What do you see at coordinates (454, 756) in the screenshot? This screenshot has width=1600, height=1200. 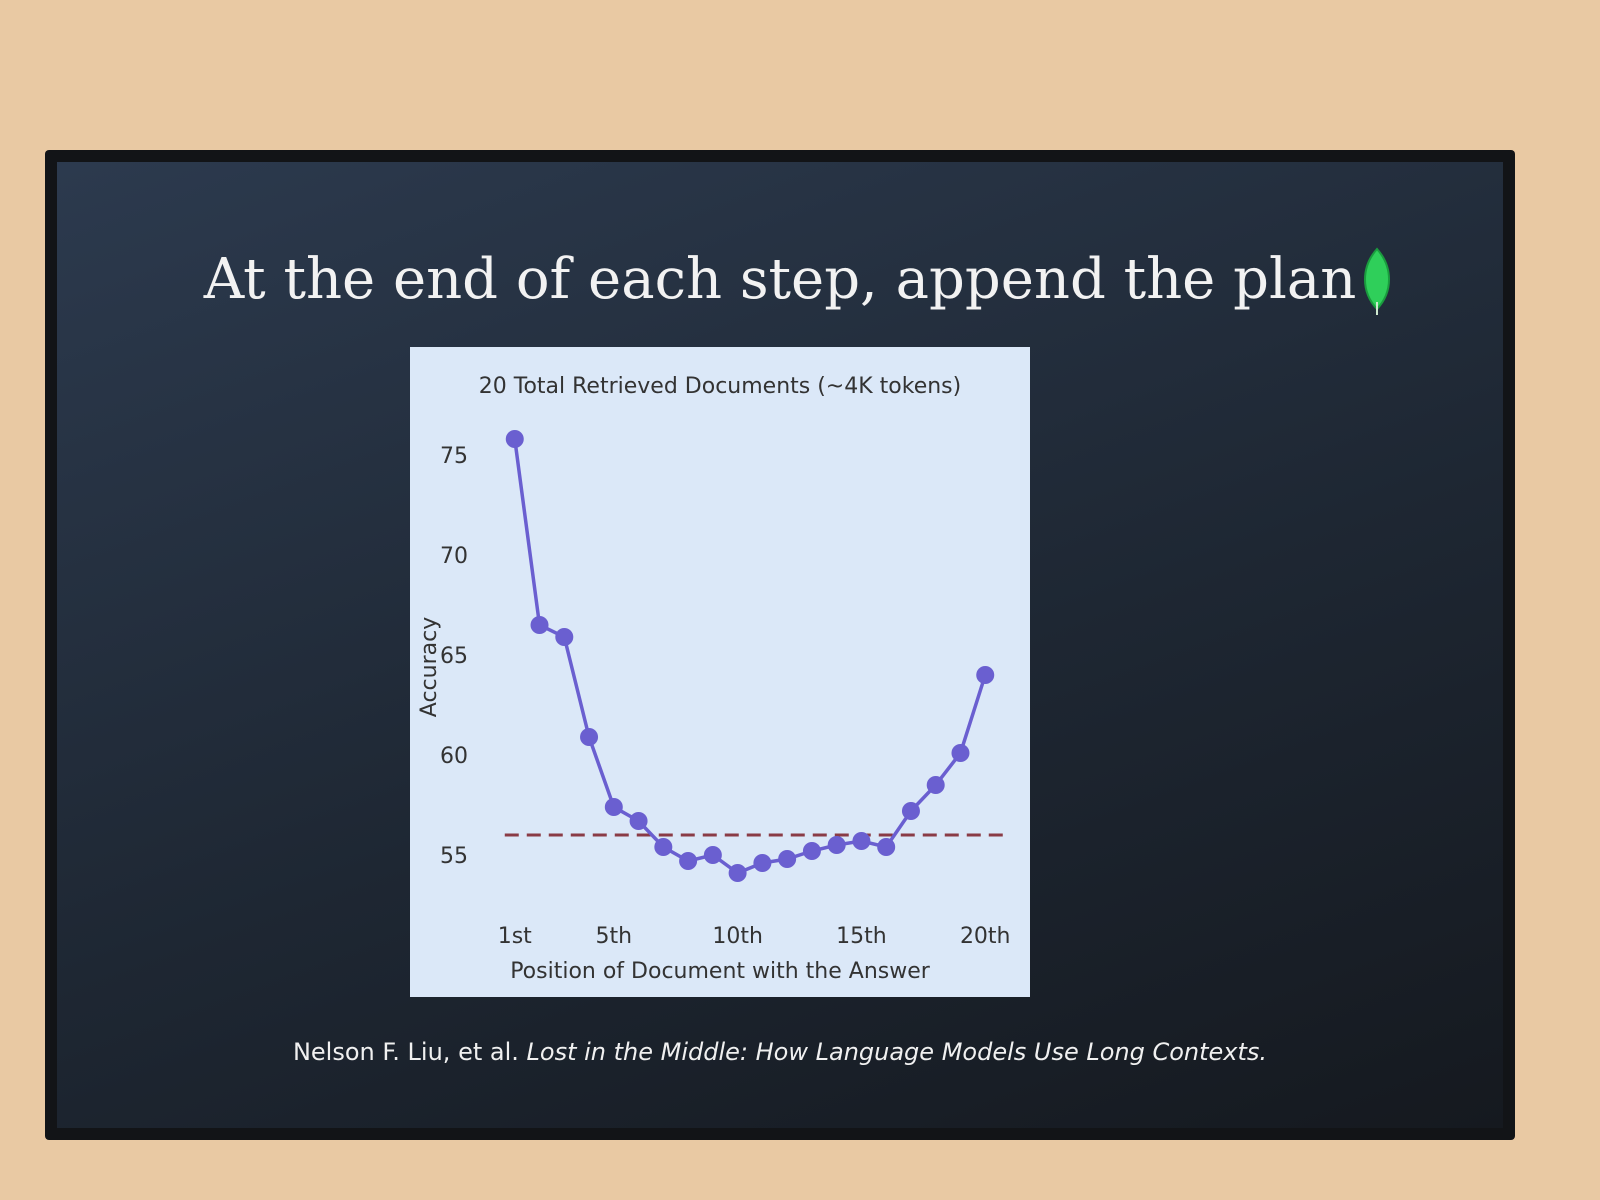 I see `y-tick-label: 60` at bounding box center [454, 756].